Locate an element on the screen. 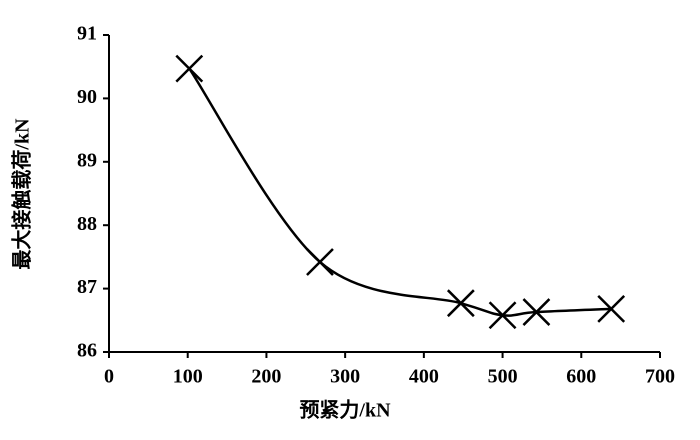 The height and width of the screenshot is (440, 700). y-axis-label: 最大接触载荷/kN is located at coordinates (22, 194).